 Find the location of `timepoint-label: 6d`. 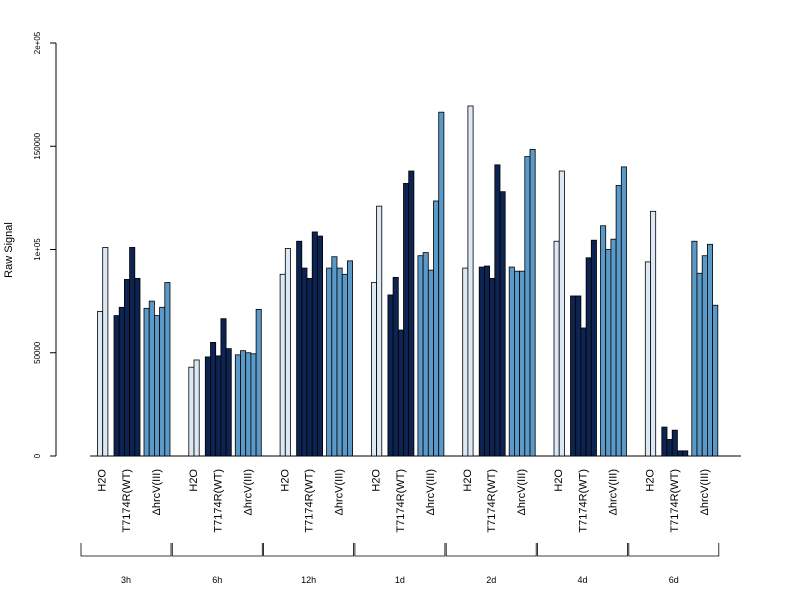

timepoint-label: 6d is located at coordinates (674, 580).